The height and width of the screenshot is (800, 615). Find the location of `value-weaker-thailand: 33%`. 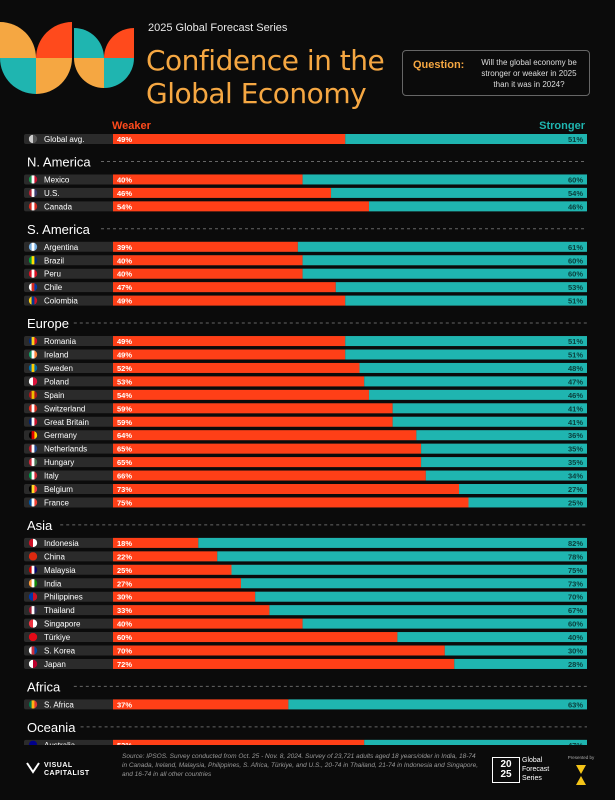

value-weaker-thailand: 33% is located at coordinates (124, 610).